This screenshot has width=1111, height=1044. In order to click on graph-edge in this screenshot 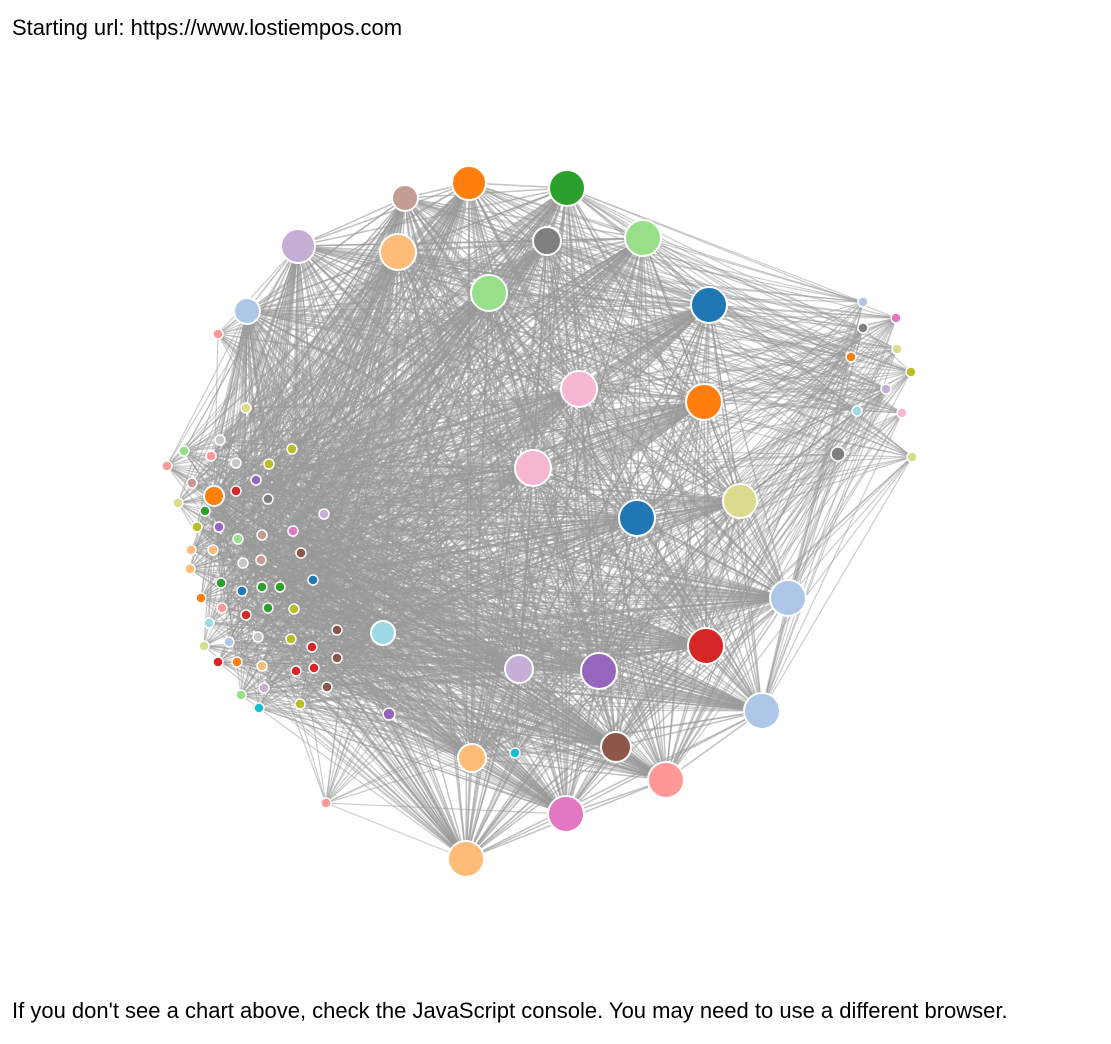, I will do `click(515, 602)`.